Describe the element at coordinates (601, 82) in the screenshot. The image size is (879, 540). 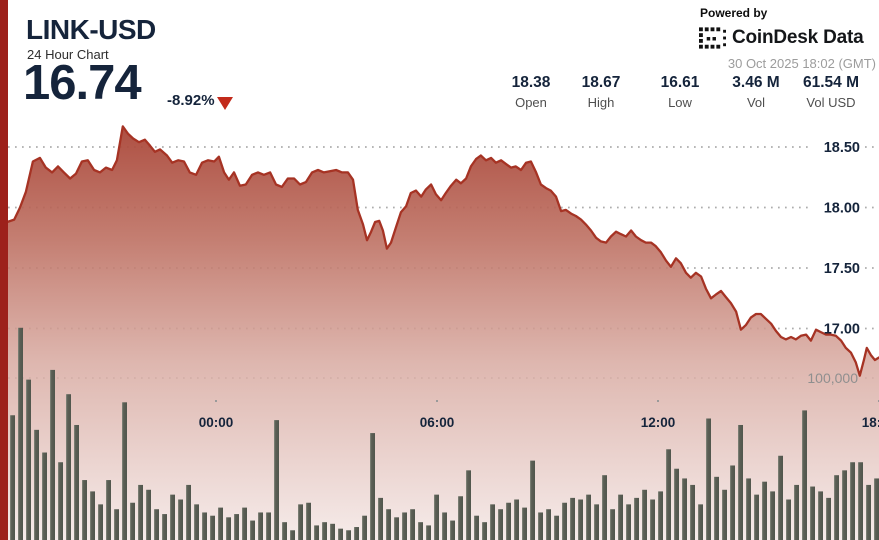
I see `stat-high-value: 18.67` at that location.